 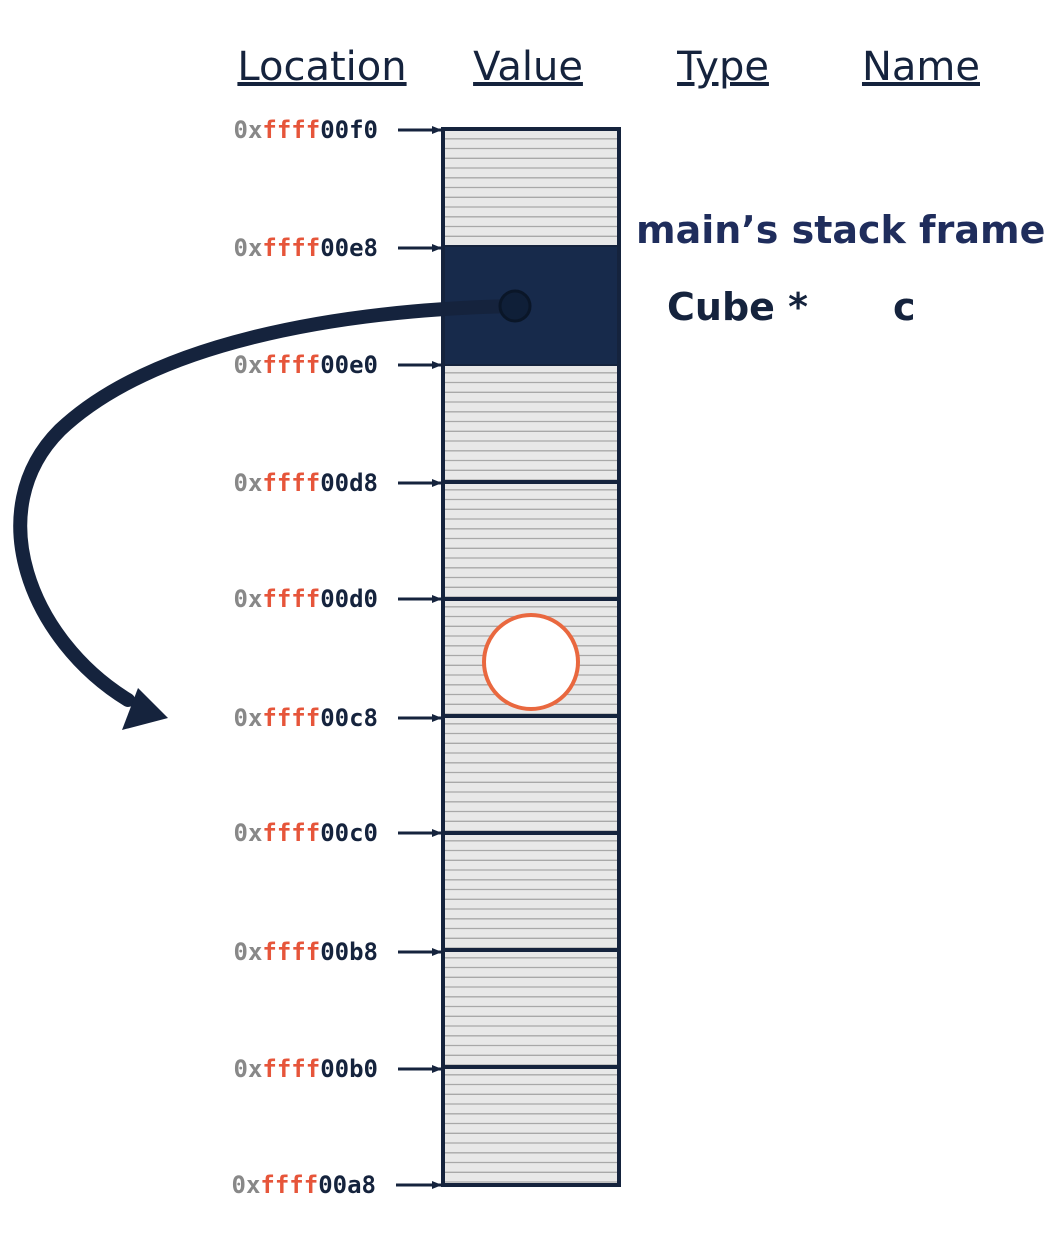 What do you see at coordinates (921, 67) in the screenshot?
I see `header-name: Name` at bounding box center [921, 67].